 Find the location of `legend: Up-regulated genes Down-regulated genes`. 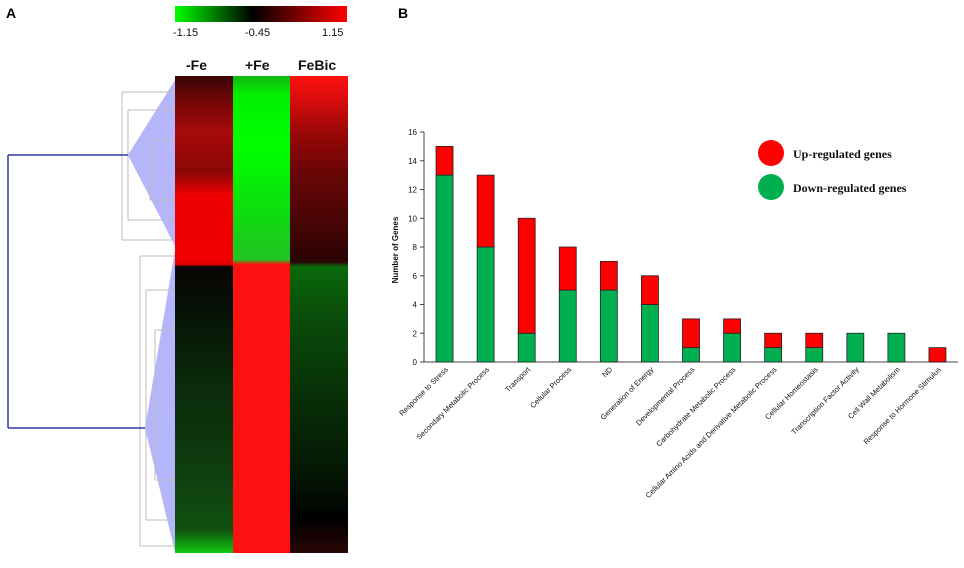

legend: Up-regulated genes Down-regulated genes is located at coordinates (832, 170).